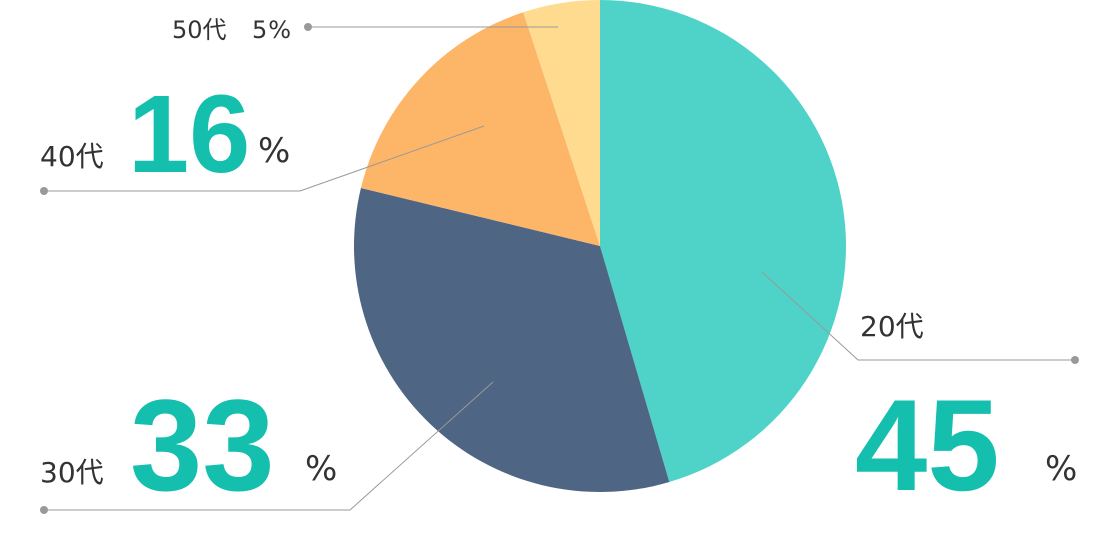 The image size is (1120, 541). Describe the element at coordinates (202, 445) in the screenshot. I see `value-label: 33` at that location.